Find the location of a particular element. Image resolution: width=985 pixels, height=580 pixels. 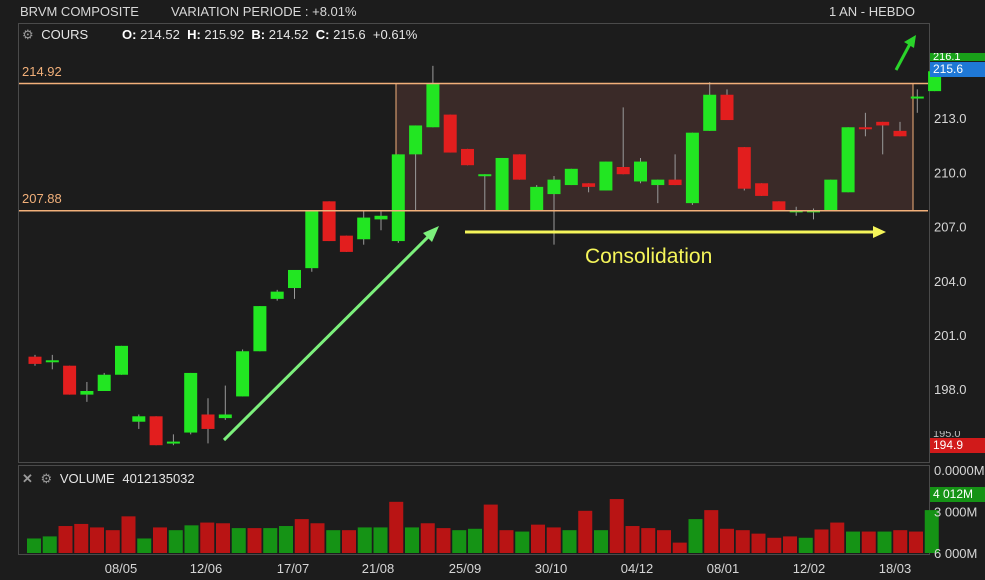

close-icon: ✕ is located at coordinates (27, 478).